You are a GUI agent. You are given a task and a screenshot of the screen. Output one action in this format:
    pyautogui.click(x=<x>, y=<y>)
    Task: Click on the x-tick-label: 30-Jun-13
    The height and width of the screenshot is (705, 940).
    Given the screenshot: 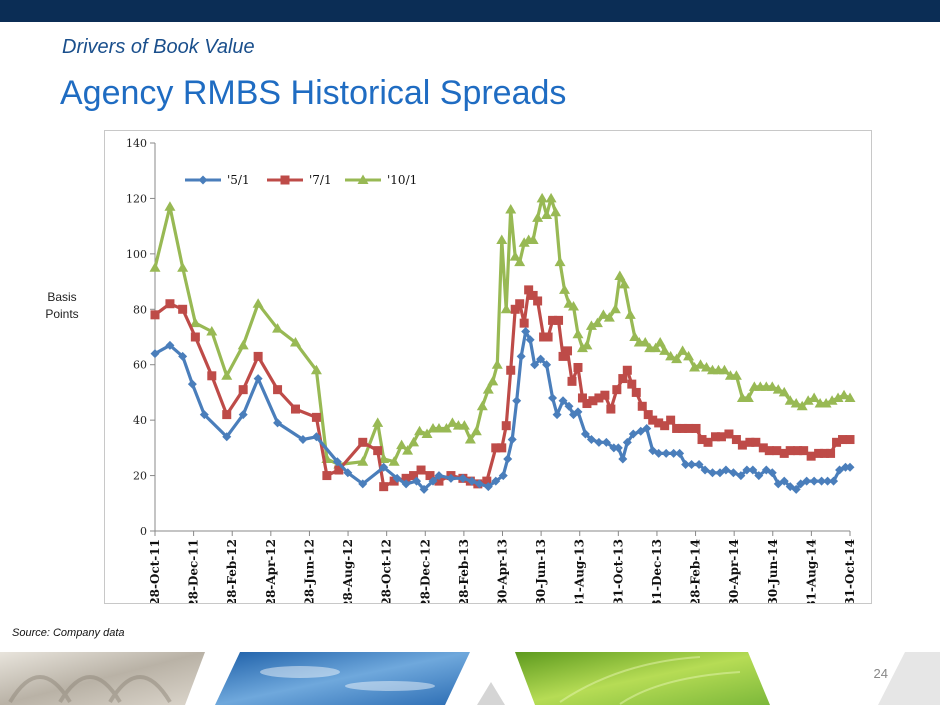 What is the action you would take?
    pyautogui.click(x=541, y=571)
    